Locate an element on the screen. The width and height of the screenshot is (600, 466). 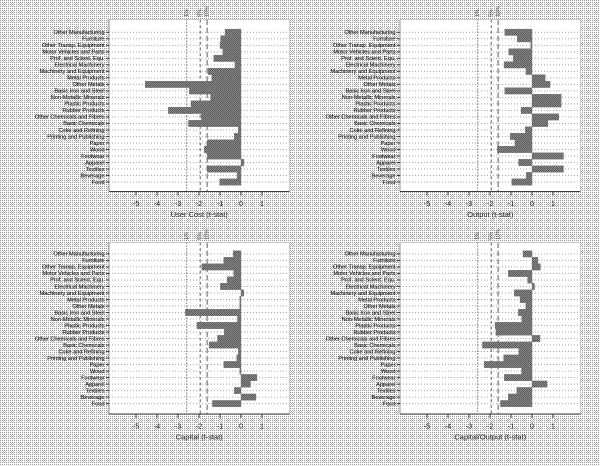
svg-text: Capital/Output (t-stat) is located at coordinates (490, 437).